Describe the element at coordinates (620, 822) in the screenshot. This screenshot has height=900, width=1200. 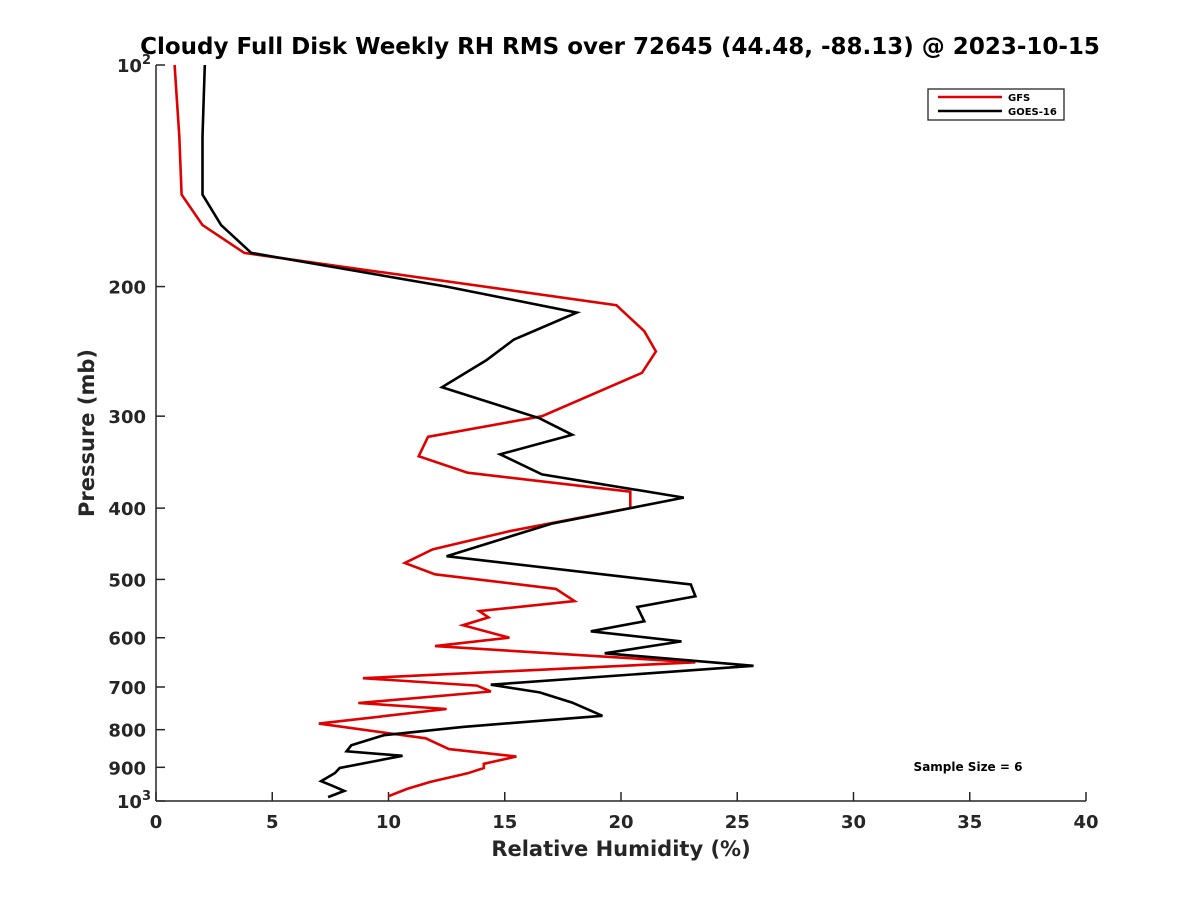
I see `x-tick-label: 20` at that location.